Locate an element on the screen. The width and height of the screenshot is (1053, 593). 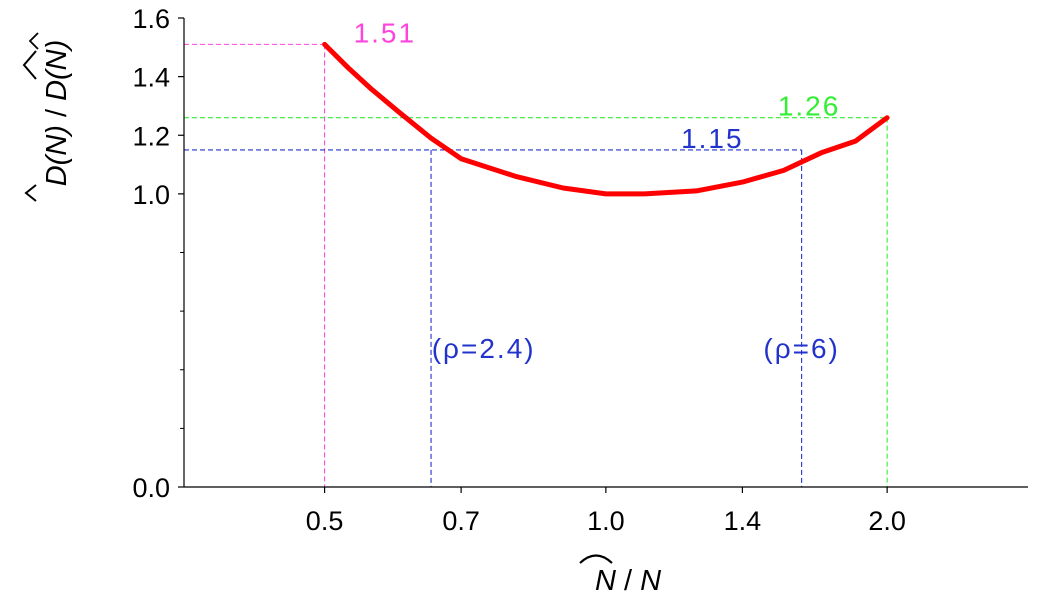
series-layer is located at coordinates (606, 119).